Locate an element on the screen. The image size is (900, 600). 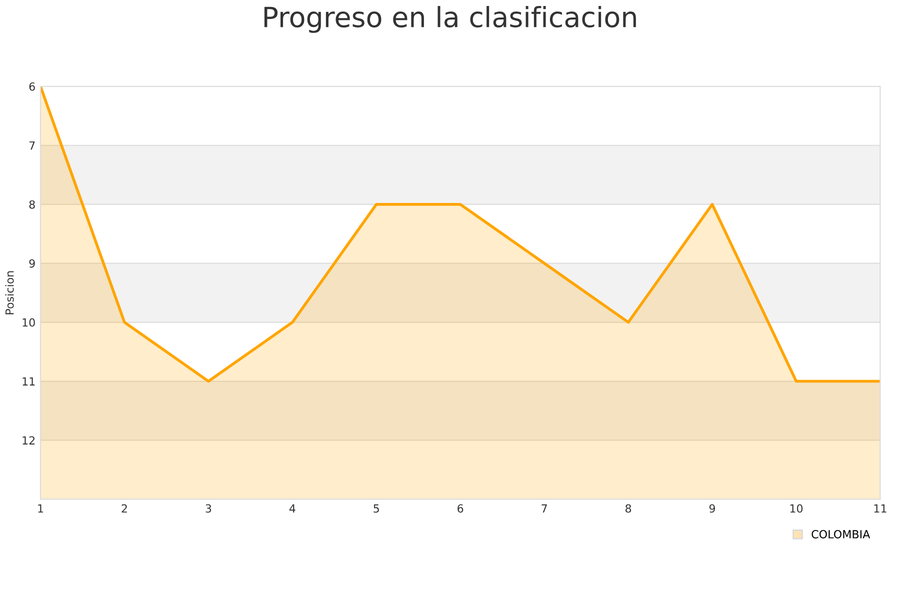
x-tick-label: 5 is located at coordinates (376, 508).